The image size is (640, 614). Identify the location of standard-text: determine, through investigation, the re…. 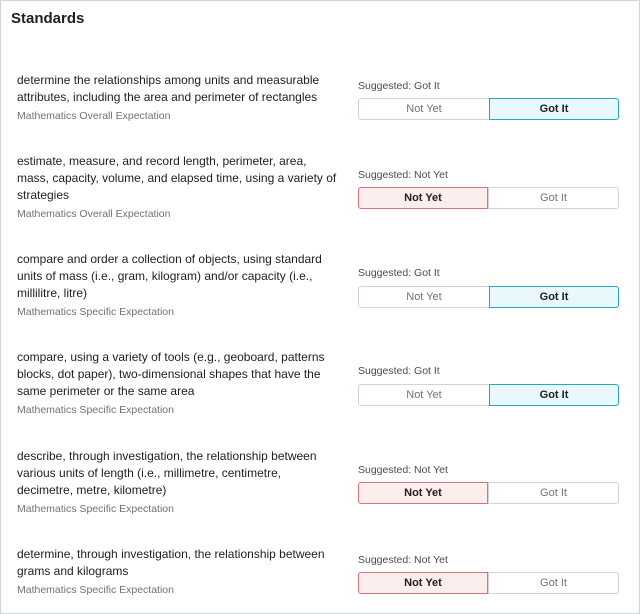
(171, 562).